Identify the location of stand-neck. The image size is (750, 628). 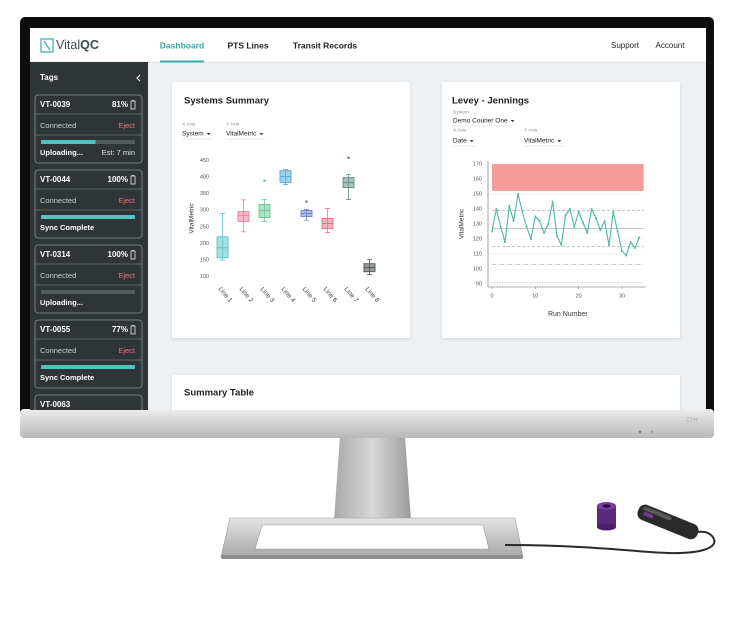
(372, 478).